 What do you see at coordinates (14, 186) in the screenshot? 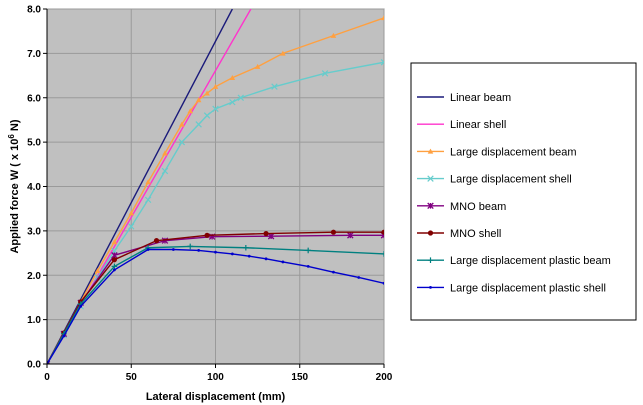
I see `y-axis-title: Applied force W ( x 106 N)` at bounding box center [14, 186].